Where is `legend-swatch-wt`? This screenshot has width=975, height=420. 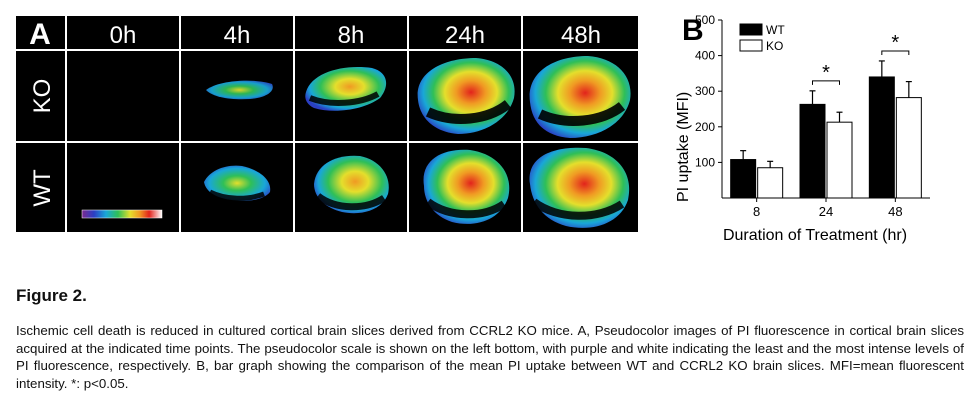
legend-swatch-wt is located at coordinates (751, 29).